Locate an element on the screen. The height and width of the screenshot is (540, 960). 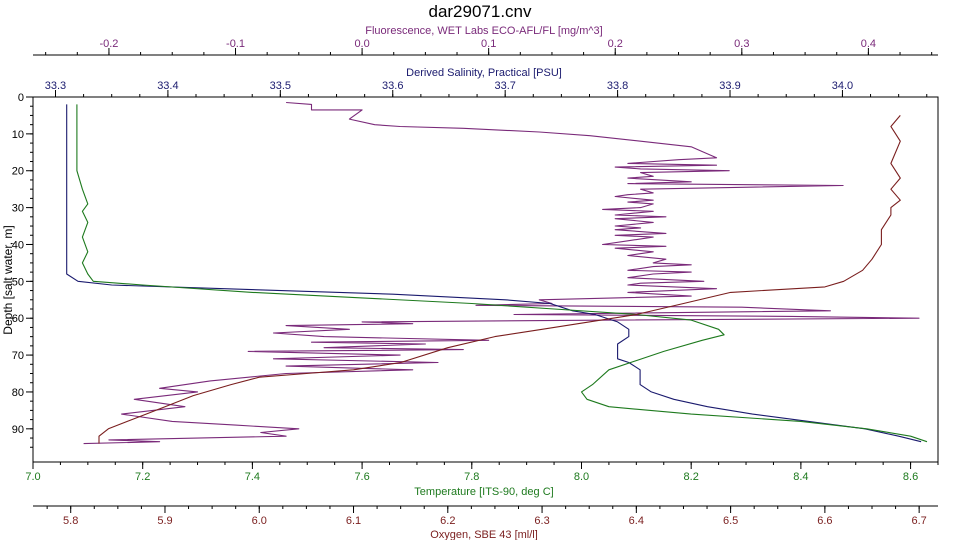
depth-tick-label: 40 is located at coordinates (18, 245).